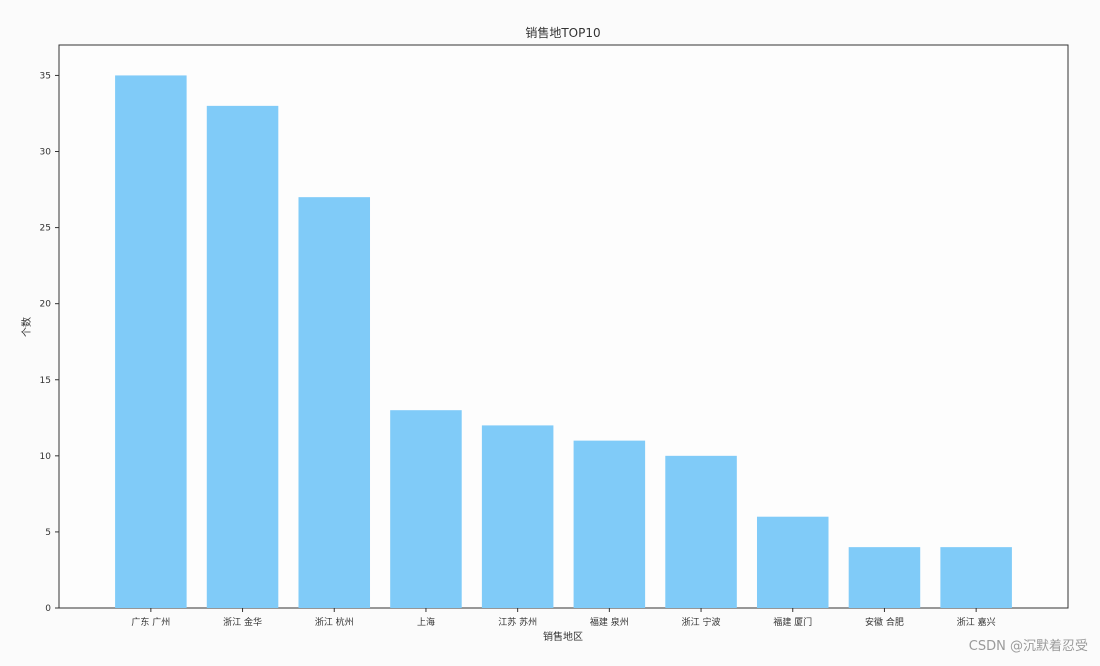  I want to click on x-tick-label: 福建 厦门, so click(792, 622).